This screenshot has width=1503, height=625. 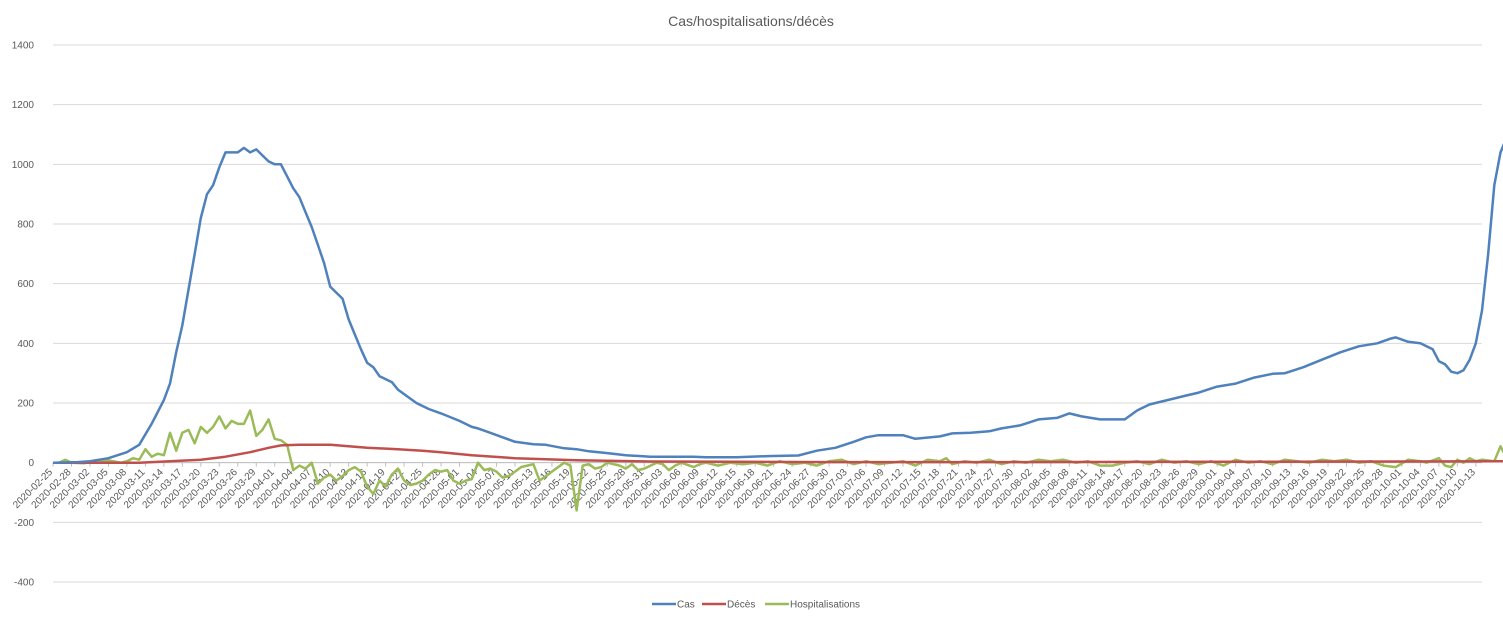 What do you see at coordinates (741, 605) in the screenshot?
I see `legend-label: Décès` at bounding box center [741, 605].